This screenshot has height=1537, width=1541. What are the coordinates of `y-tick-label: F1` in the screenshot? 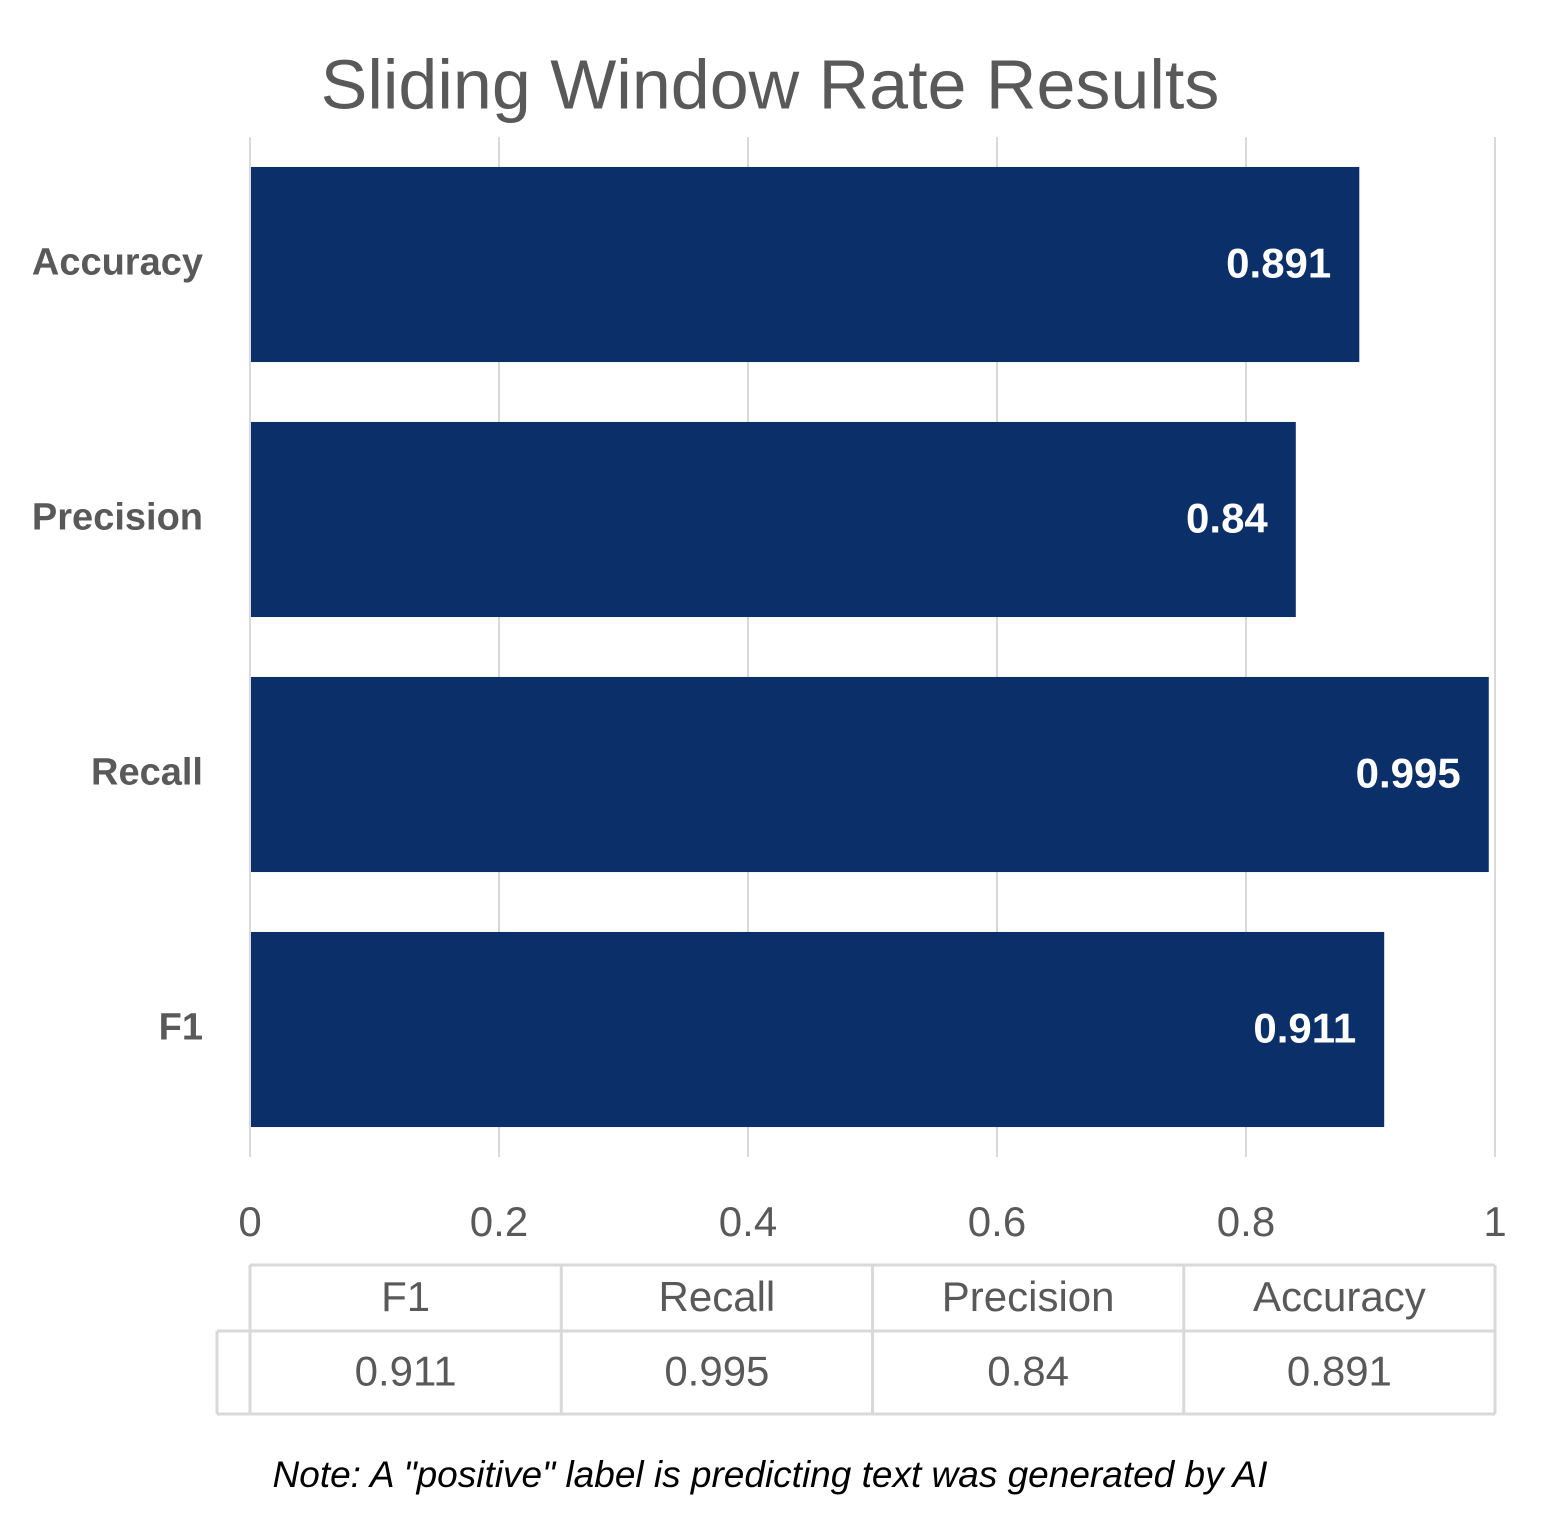 It's located at (181, 1028).